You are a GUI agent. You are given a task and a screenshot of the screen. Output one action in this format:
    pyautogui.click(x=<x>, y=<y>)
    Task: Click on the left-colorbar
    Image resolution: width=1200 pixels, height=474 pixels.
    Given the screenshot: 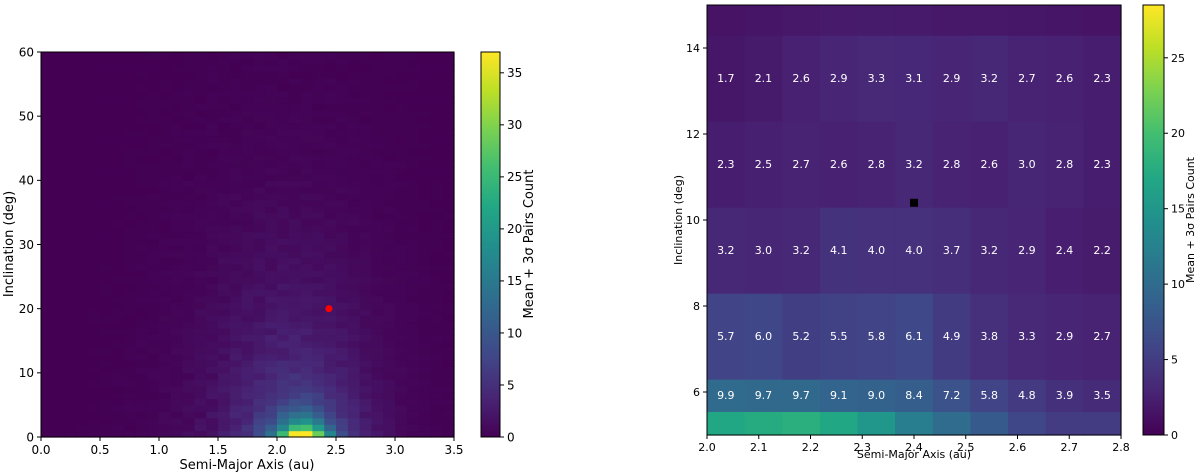 What is the action you would take?
    pyautogui.click(x=490, y=244)
    